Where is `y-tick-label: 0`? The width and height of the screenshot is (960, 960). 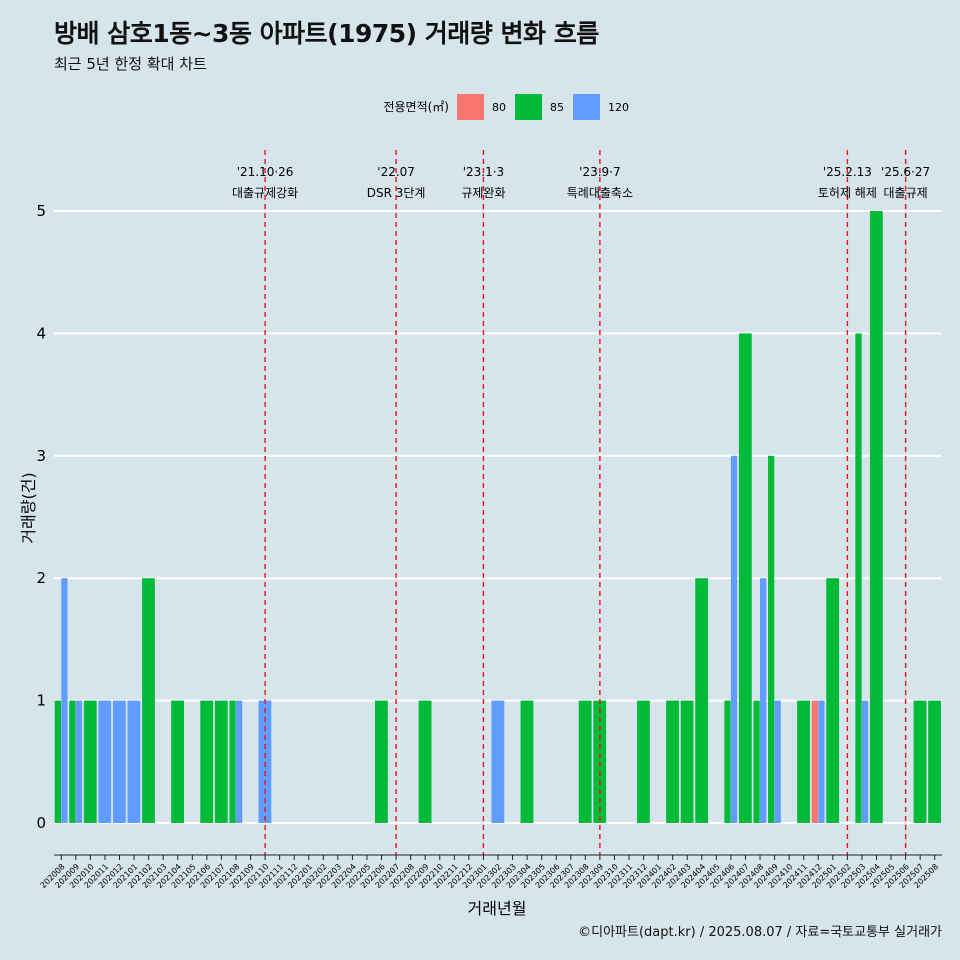
y-tick-label: 0 is located at coordinates (41, 823).